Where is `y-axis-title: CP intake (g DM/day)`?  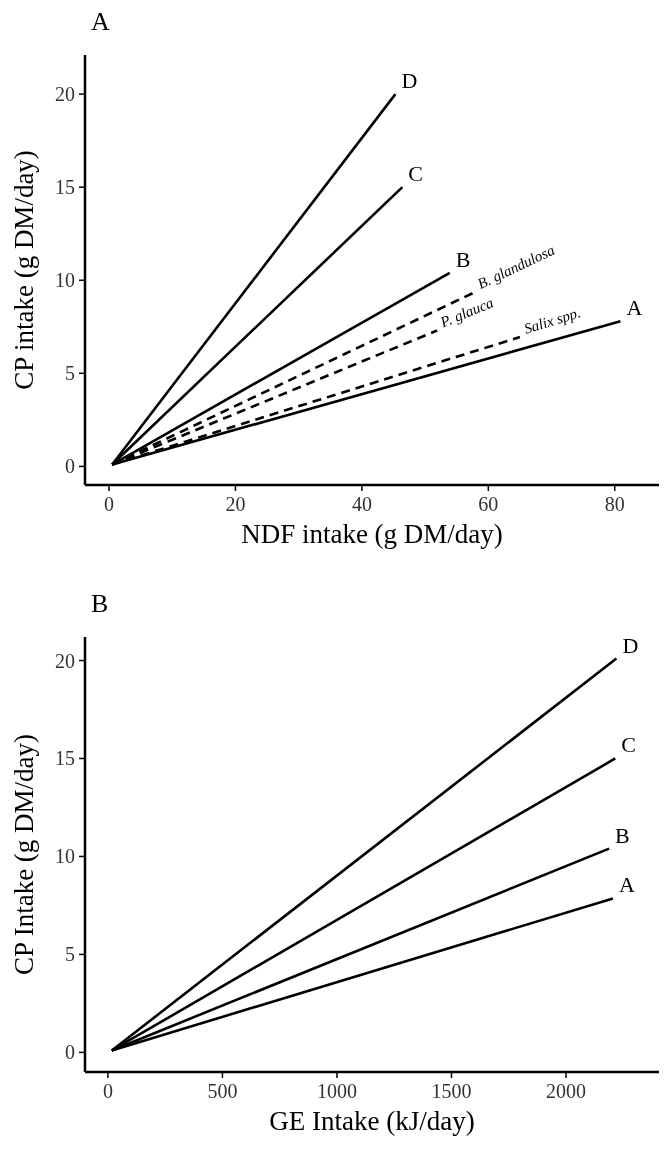 y-axis-title: CP intake (g DM/day) is located at coordinates (24, 270).